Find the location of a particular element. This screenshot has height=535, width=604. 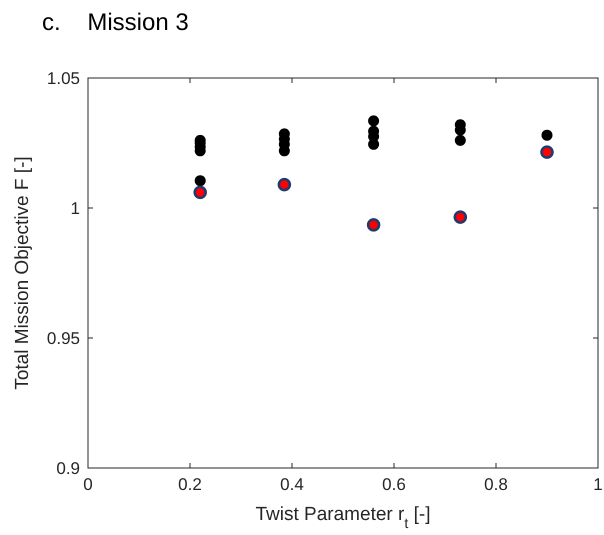

y-tick-label: 1 is located at coordinates (75, 208).